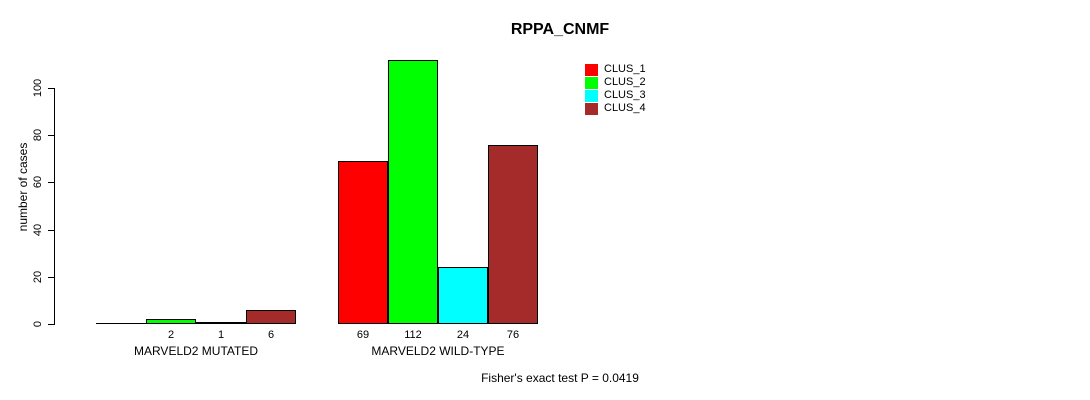 The width and height of the screenshot is (1090, 400). Describe the element at coordinates (513, 335) in the screenshot. I see `bar-value-label-group1-3: 76` at that location.